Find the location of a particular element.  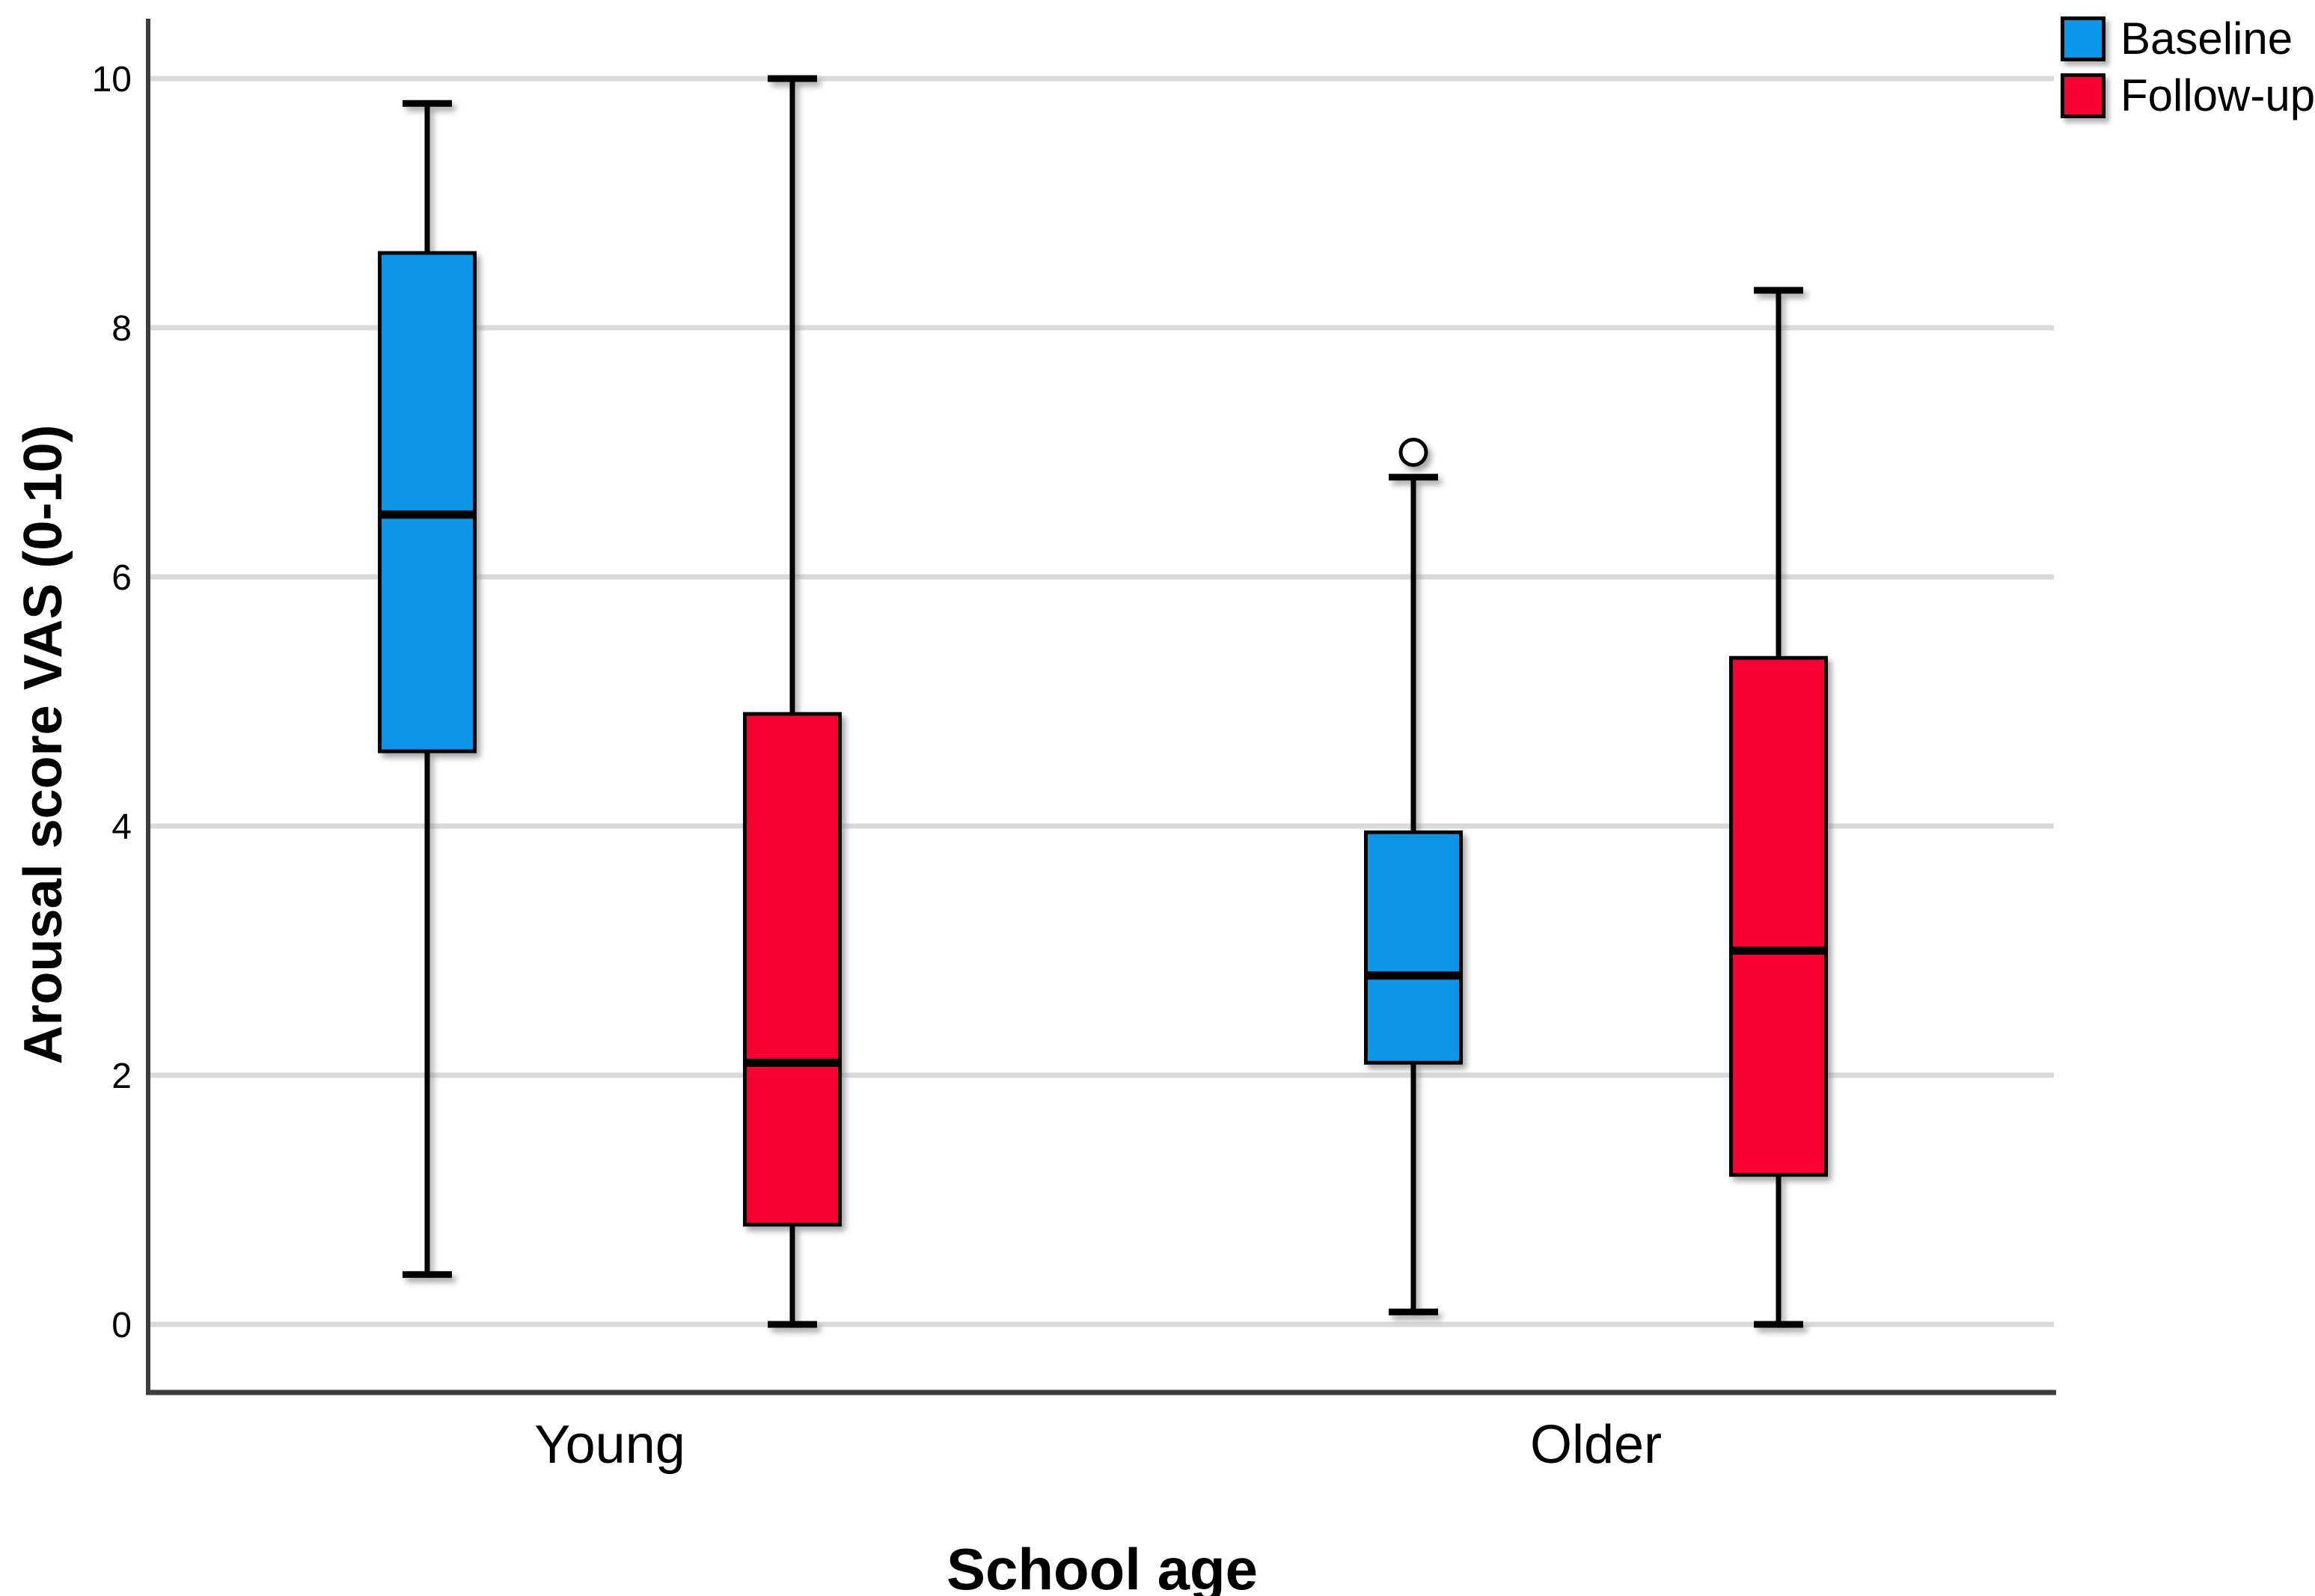

box-older-follow-up is located at coordinates (1779, 808).